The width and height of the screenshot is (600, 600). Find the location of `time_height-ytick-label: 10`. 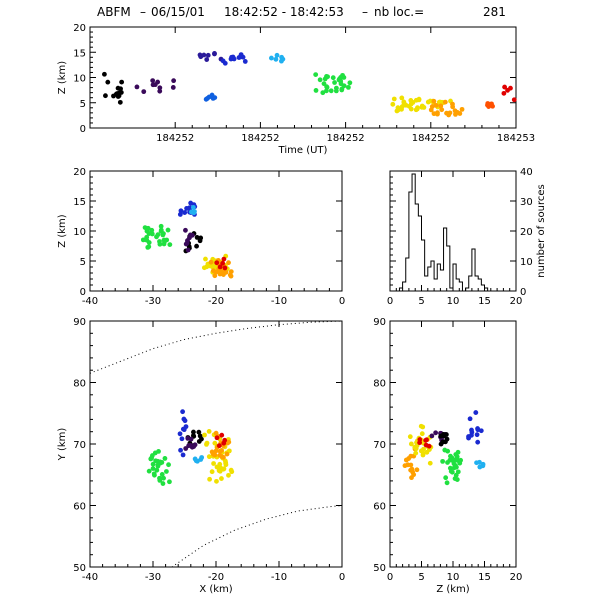

time_height-ytick-label: 10 is located at coordinates (79, 79).